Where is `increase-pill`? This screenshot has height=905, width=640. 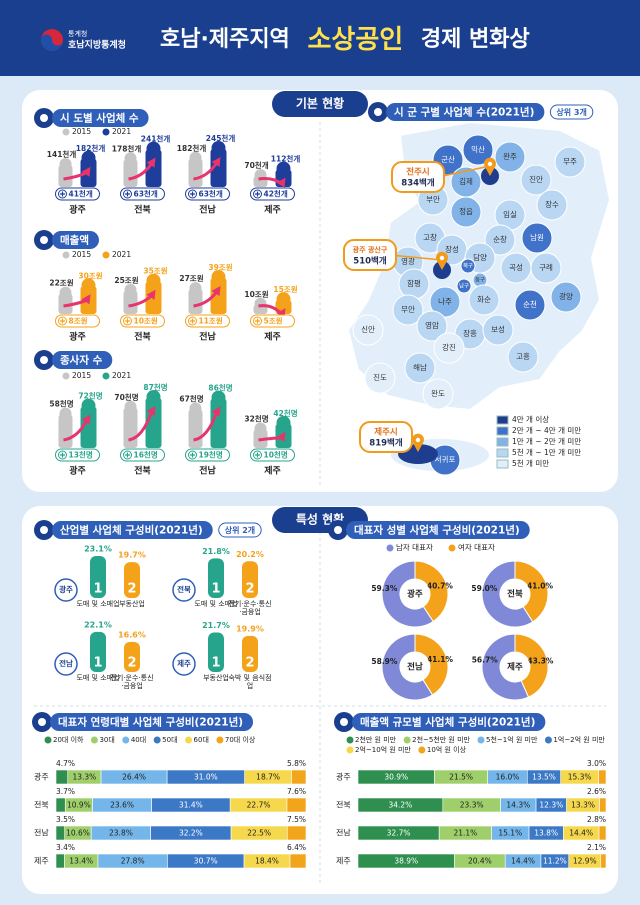
increase-pill is located at coordinates (207, 455).